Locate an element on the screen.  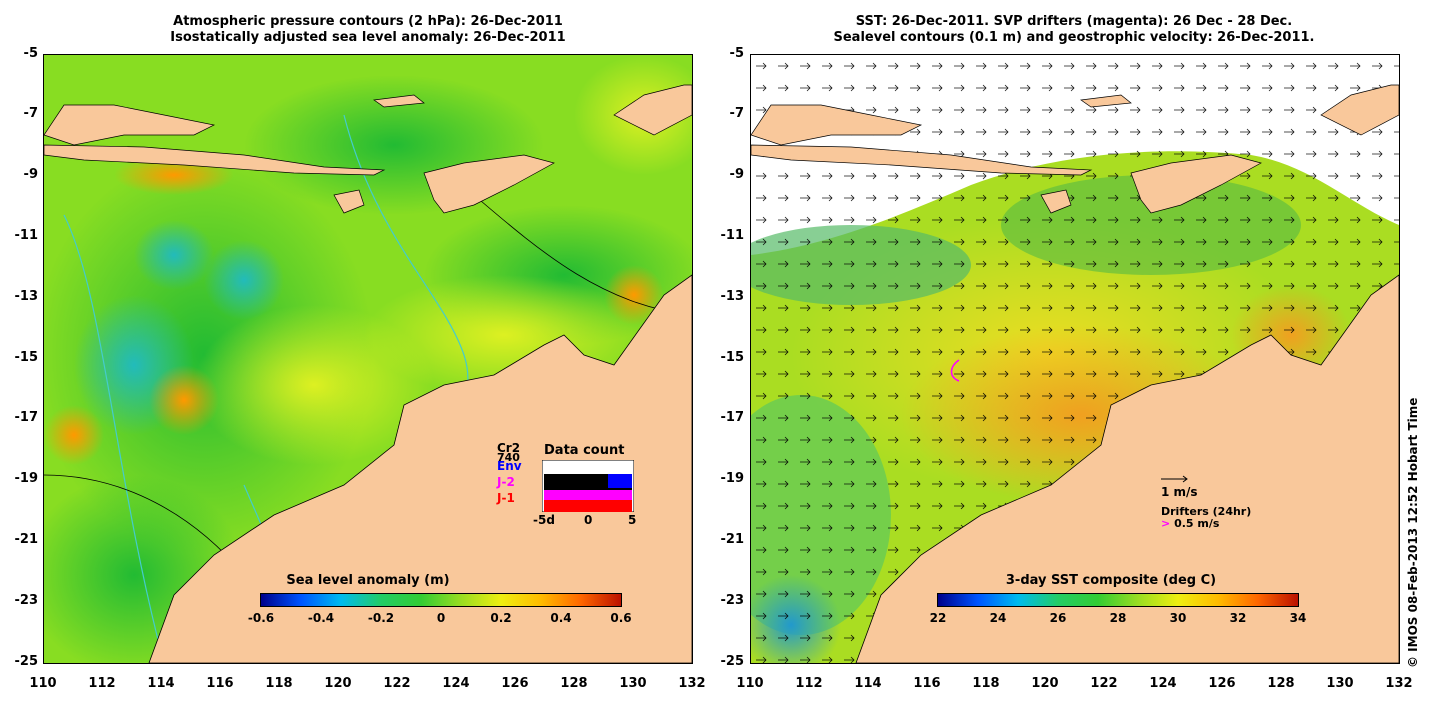
inset-xtick: 5 is located at coordinates (632, 520).